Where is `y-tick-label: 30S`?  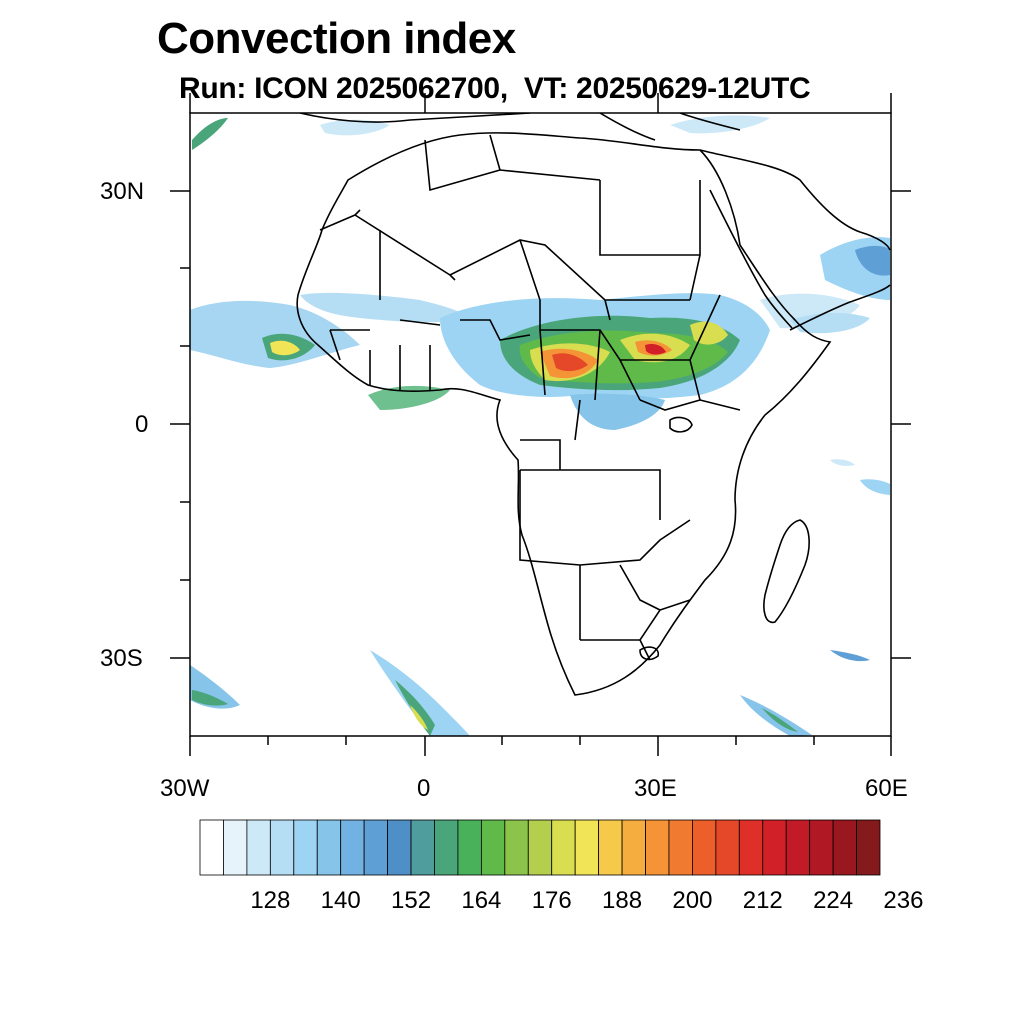
y-tick-label: 30S is located at coordinates (121, 658).